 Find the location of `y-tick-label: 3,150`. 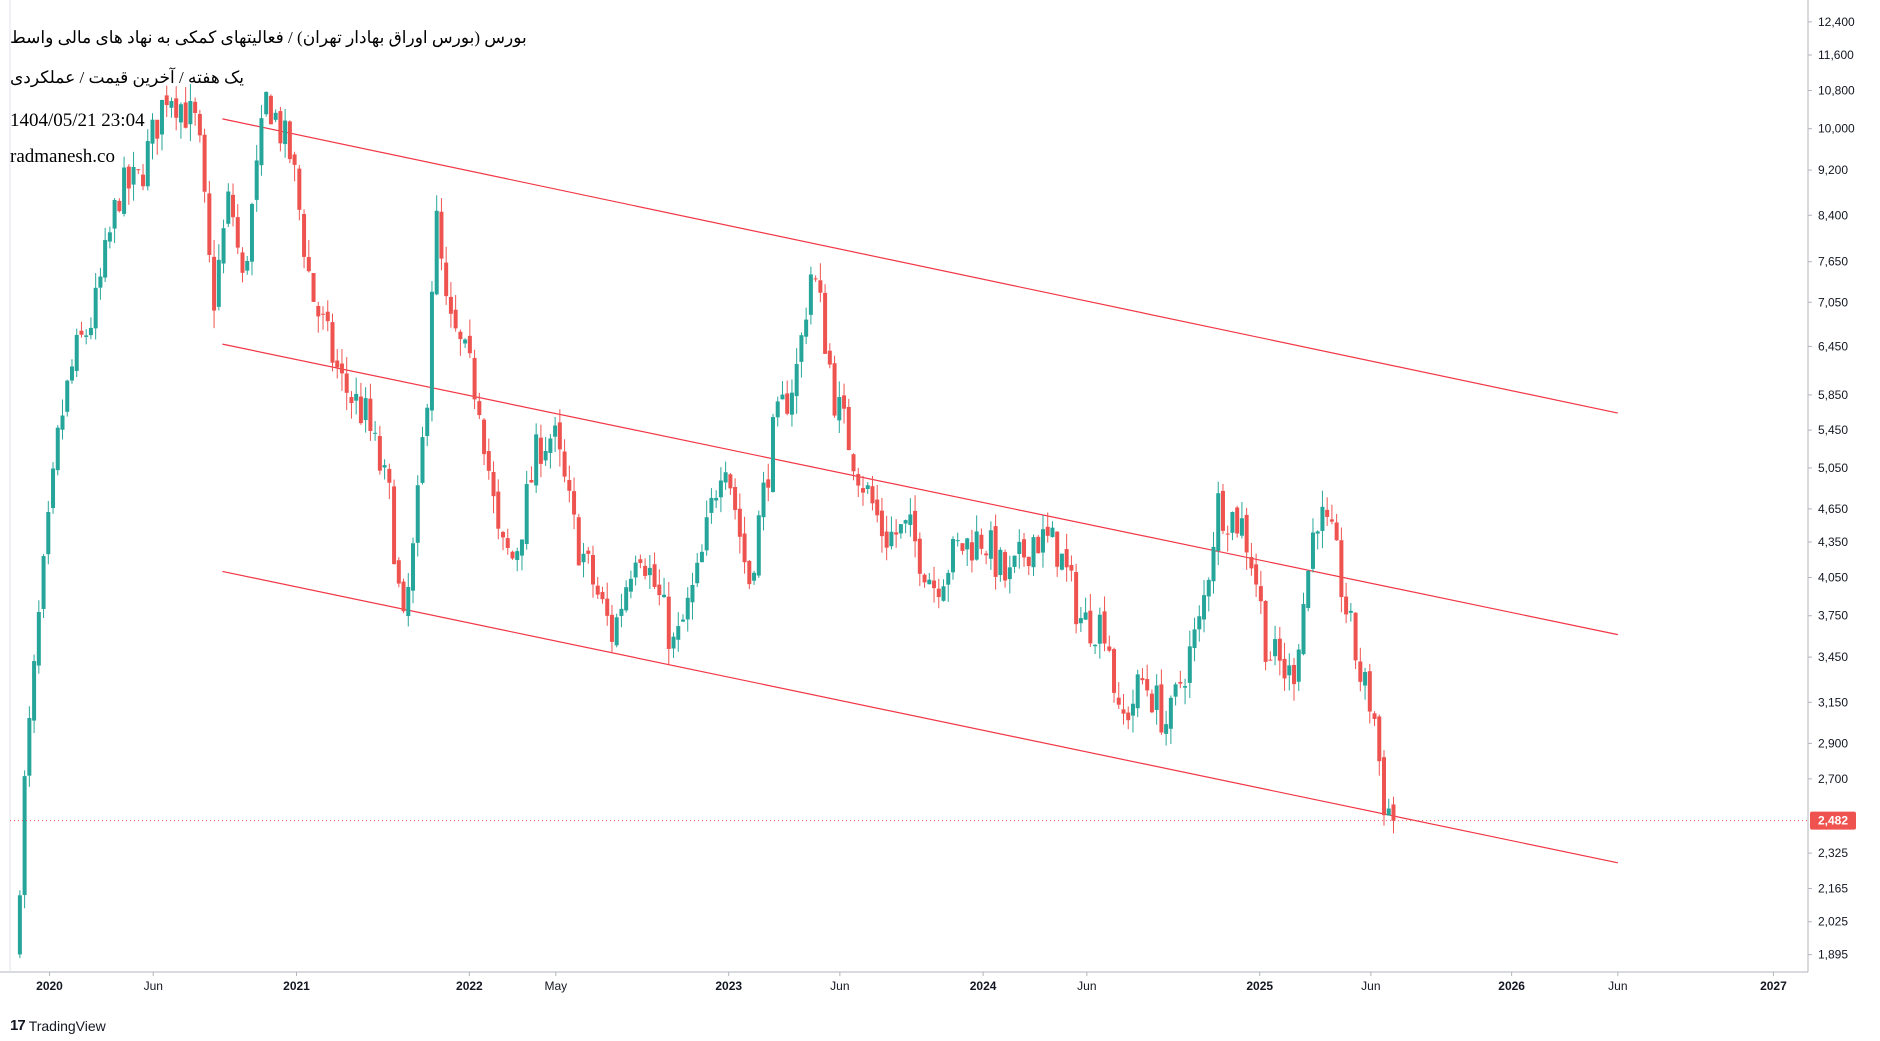

y-tick-label: 3,150 is located at coordinates (1833, 702).